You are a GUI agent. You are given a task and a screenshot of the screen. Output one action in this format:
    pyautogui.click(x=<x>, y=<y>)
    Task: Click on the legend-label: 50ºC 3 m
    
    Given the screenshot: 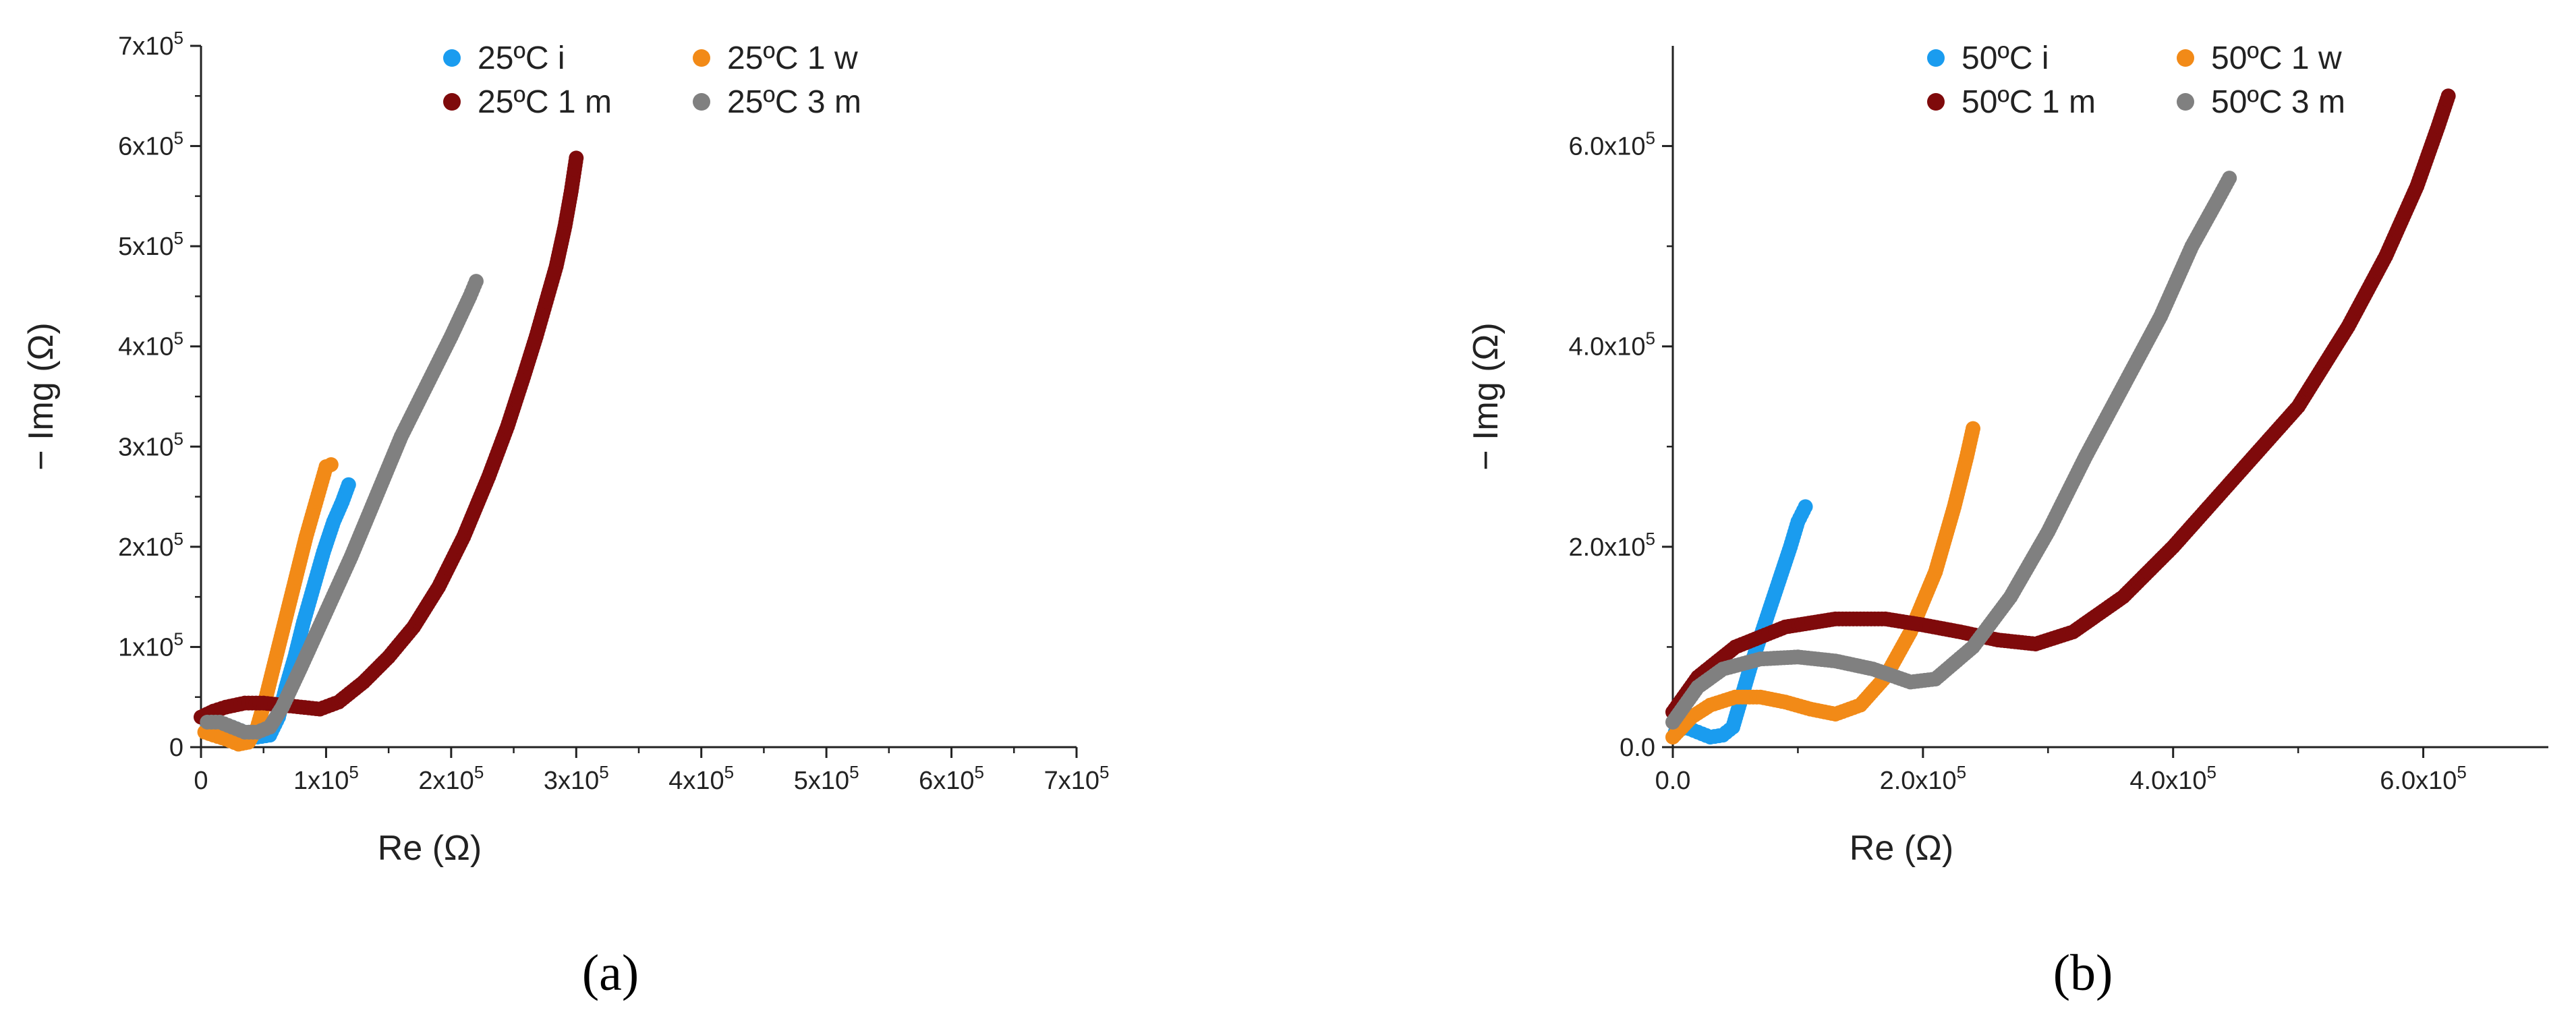 What is the action you would take?
    pyautogui.click(x=2278, y=102)
    